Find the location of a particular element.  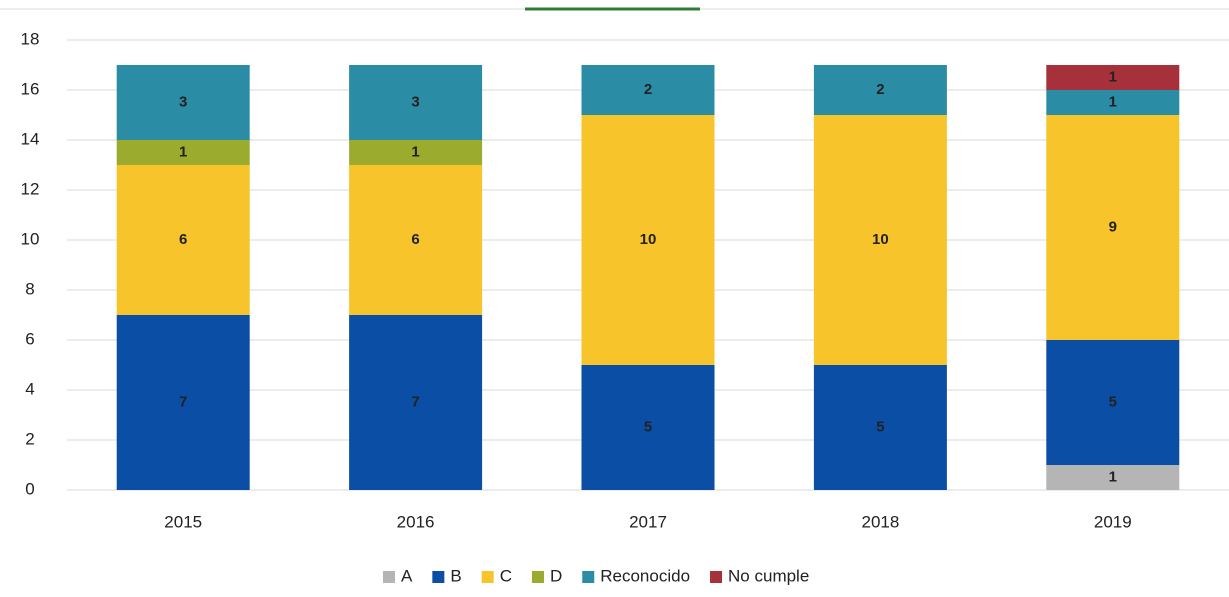

x-tick-label: 2018 is located at coordinates (880, 521).